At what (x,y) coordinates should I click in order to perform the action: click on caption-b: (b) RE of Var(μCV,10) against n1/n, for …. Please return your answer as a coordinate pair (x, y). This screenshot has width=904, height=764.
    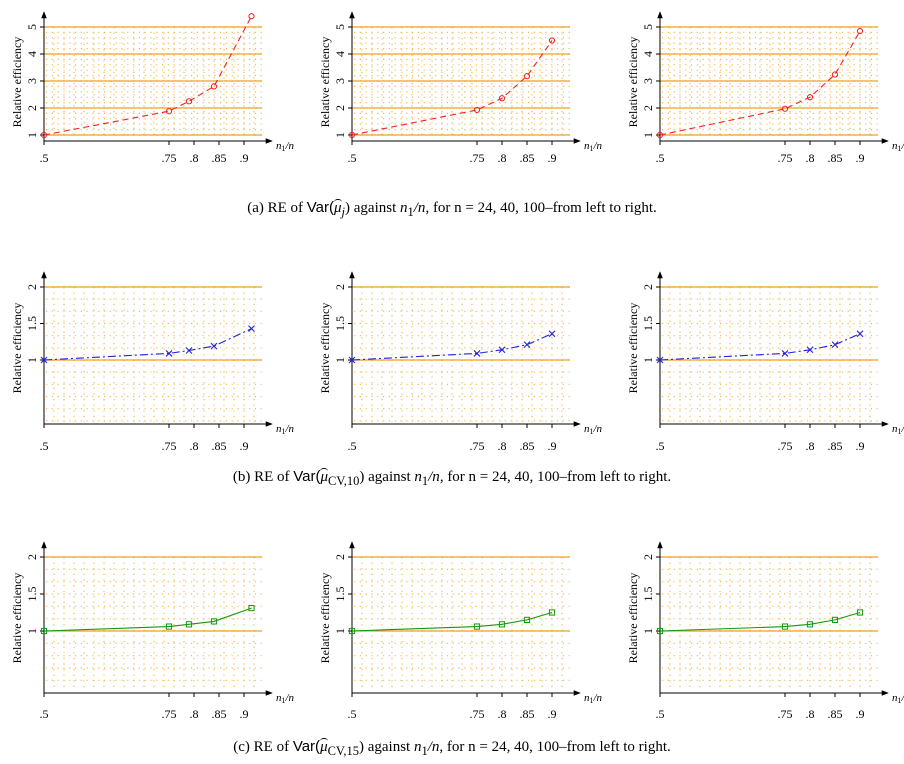
    Looking at the image, I should click on (452, 478).